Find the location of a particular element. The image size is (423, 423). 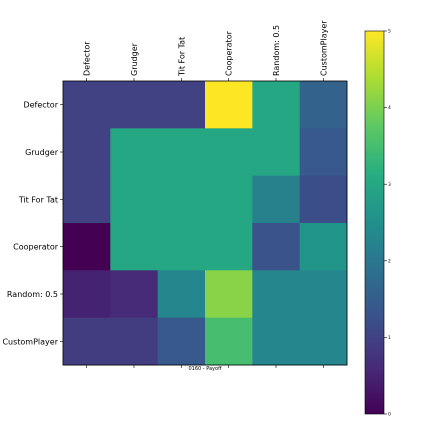

row-label: Random: 0.5 is located at coordinates (32, 294).